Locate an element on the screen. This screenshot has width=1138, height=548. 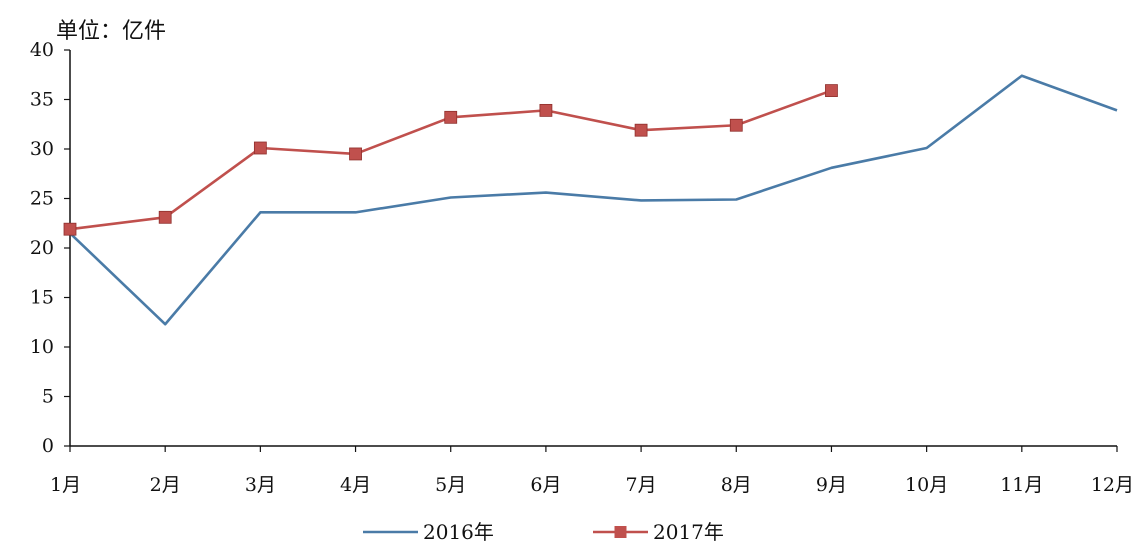
x-tick-label: 1月 is located at coordinates (65, 485).